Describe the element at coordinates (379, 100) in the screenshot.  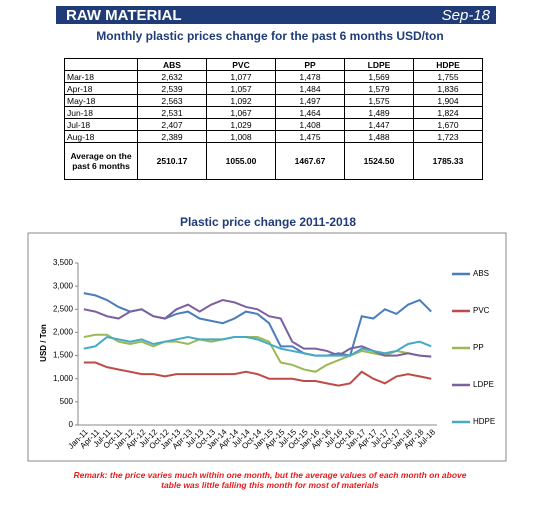
I see `table-cell: 1,575` at that location.